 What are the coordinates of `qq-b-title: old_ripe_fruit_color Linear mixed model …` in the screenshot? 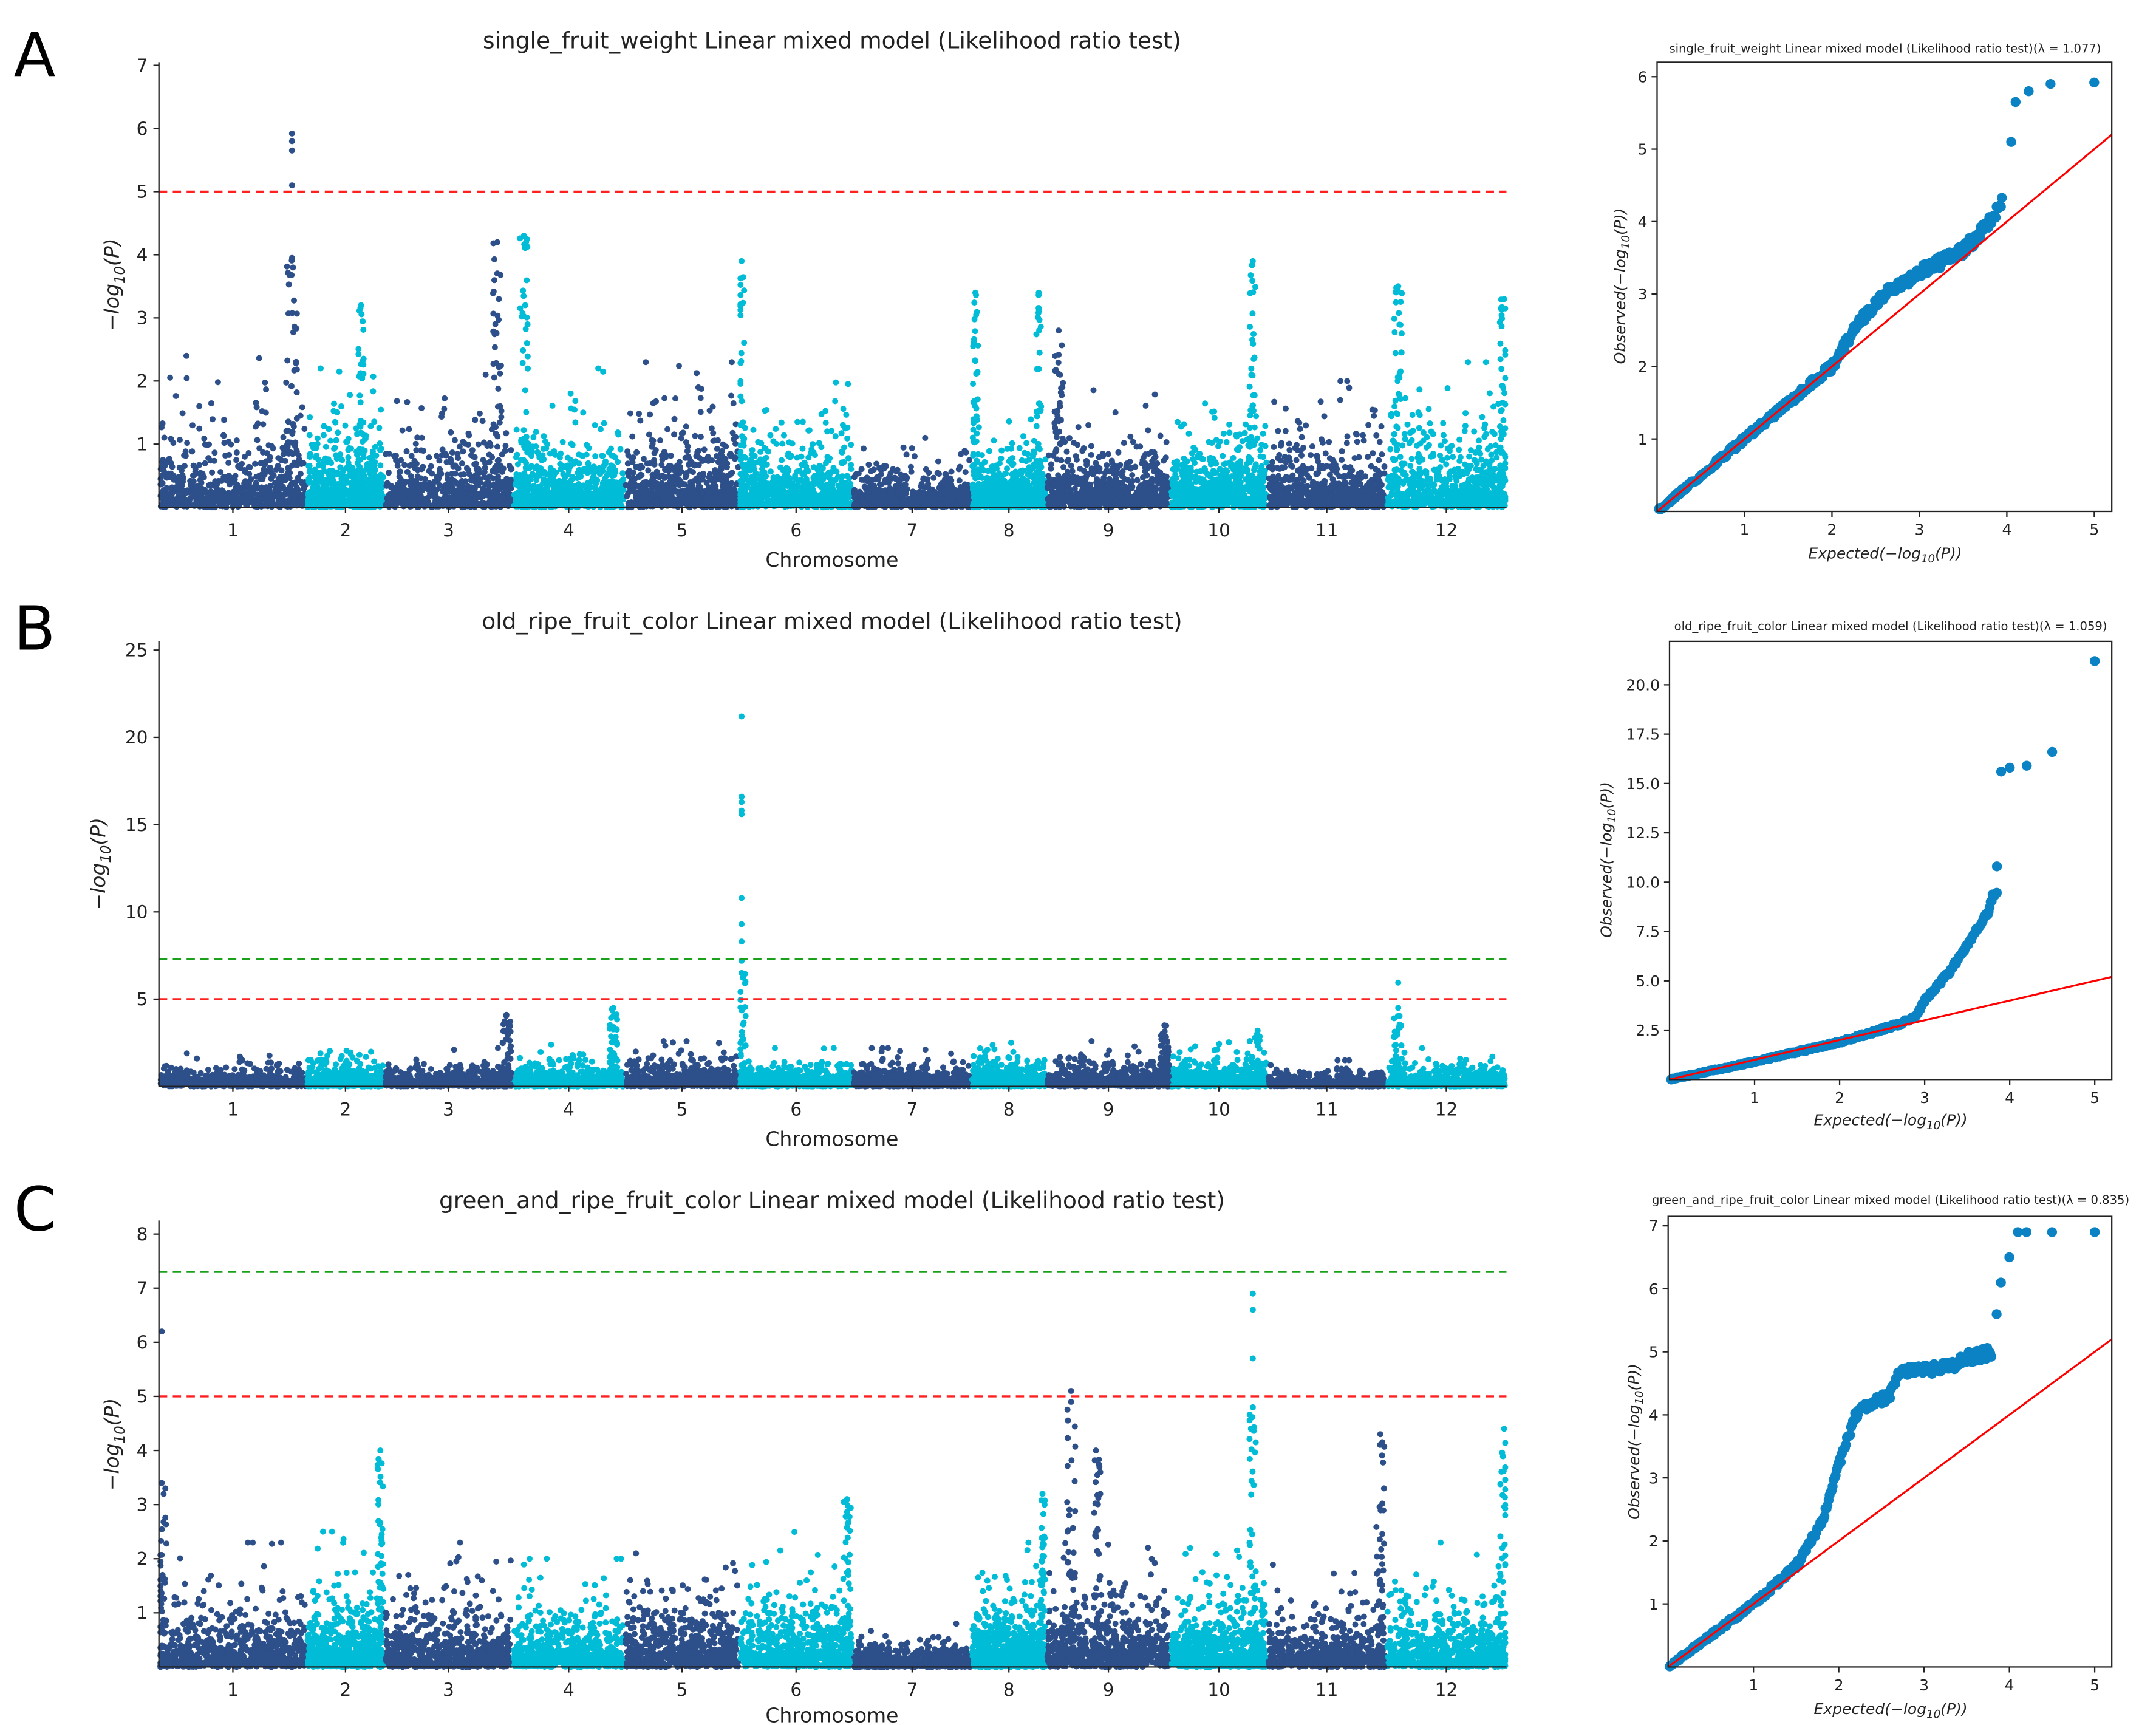 It's located at (1890, 627).